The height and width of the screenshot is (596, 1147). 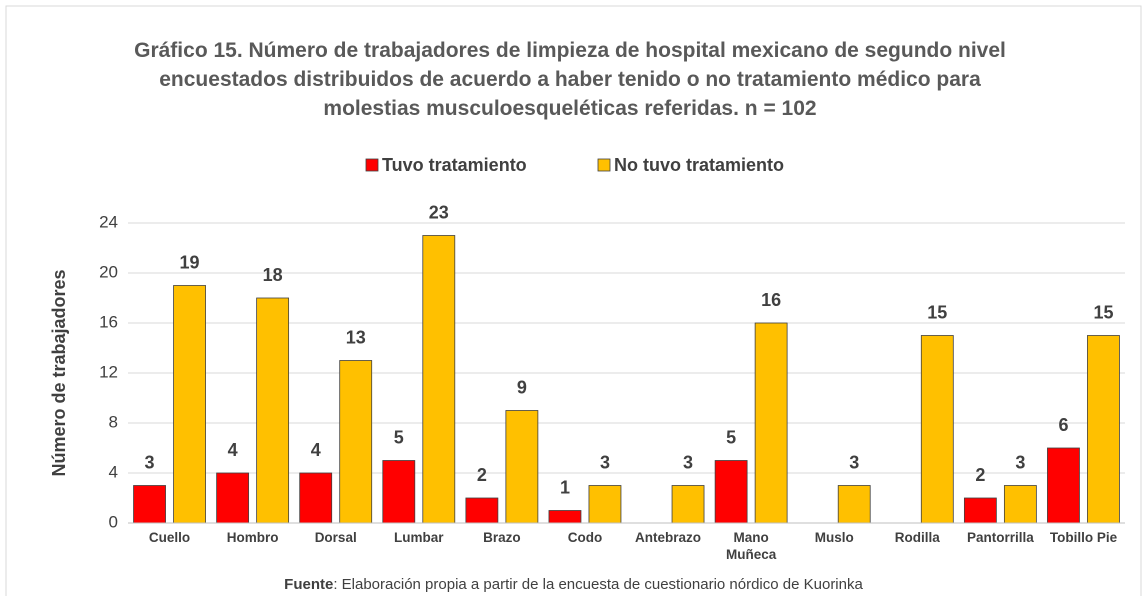 What do you see at coordinates (108, 371) in the screenshot?
I see `y-tick-label: 12` at bounding box center [108, 371].